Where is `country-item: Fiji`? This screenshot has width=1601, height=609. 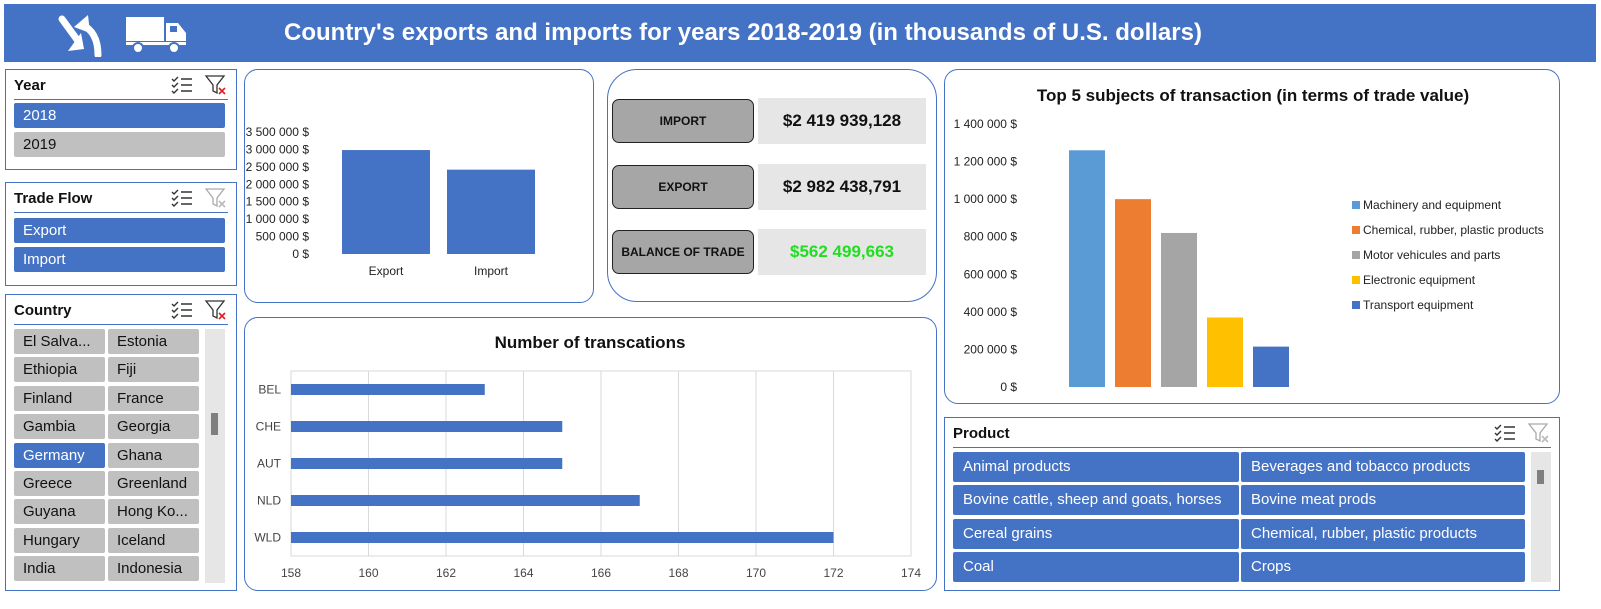 country-item: Fiji is located at coordinates (153, 370).